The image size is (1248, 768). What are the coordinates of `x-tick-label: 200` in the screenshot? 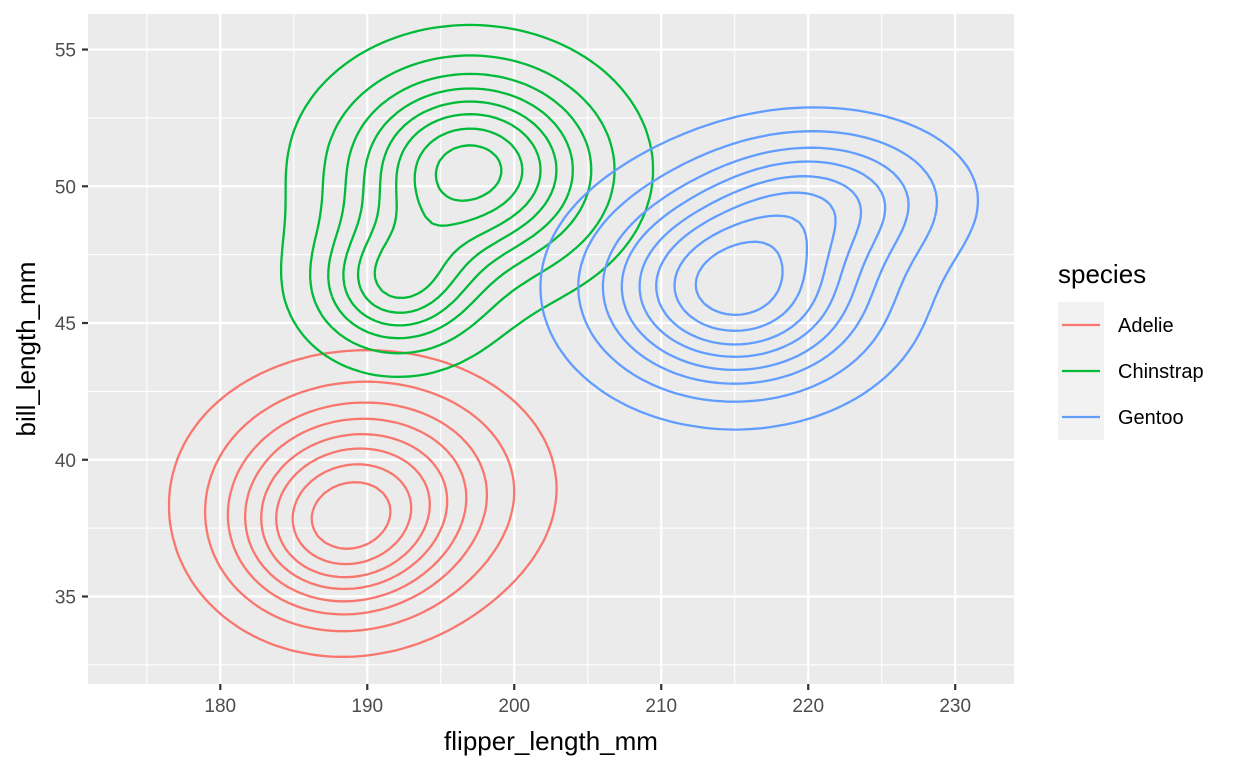 It's located at (514, 706).